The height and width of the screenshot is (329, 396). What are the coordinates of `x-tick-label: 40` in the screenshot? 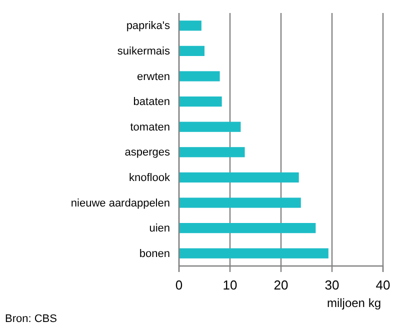 It's located at (383, 284).